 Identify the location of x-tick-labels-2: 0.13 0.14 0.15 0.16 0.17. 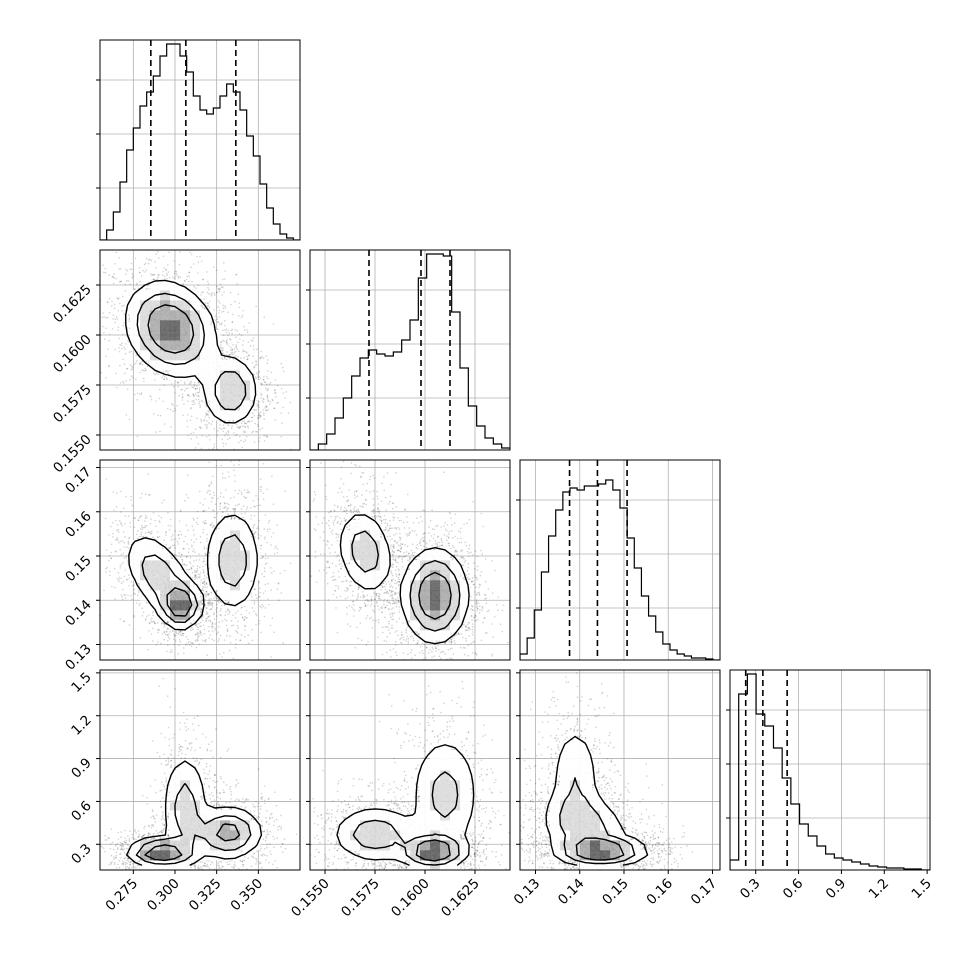
(616, 892).